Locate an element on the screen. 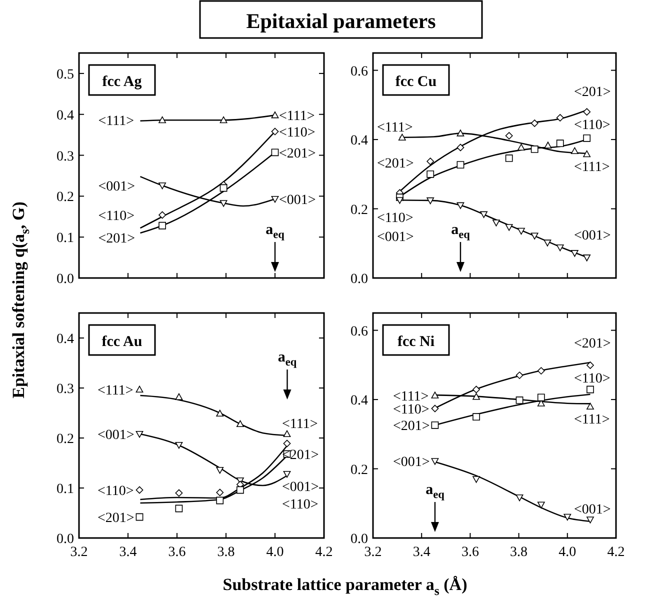  series-label: <111> is located at coordinates (592, 168).